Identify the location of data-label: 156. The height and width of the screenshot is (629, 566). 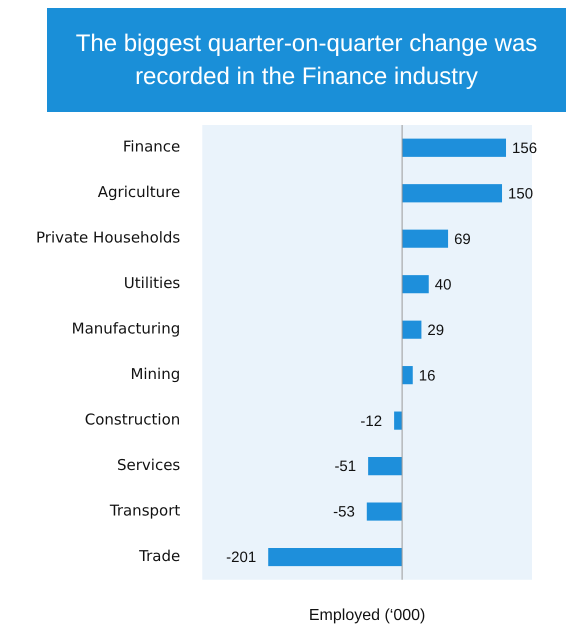
(525, 148).